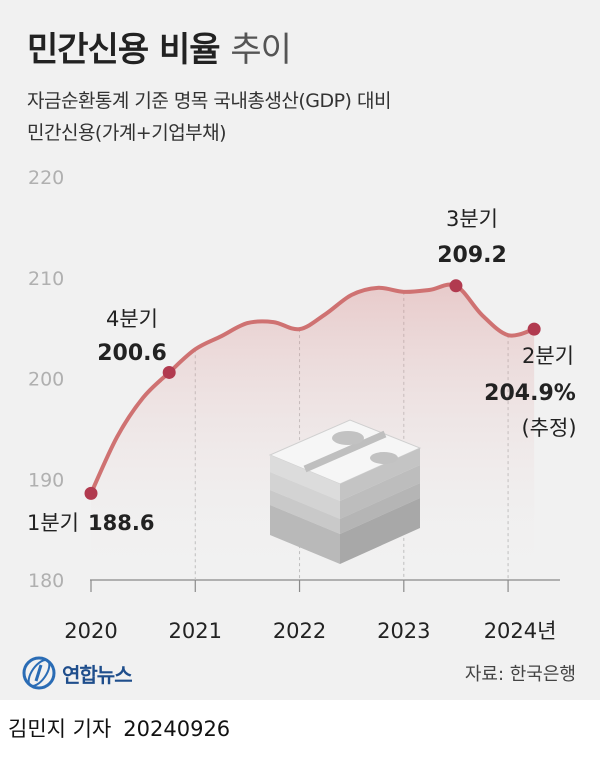 Image resolution: width=600 pixels, height=761 pixels. What do you see at coordinates (177, 729) in the screenshot?
I see `publish-date: 20240926` at bounding box center [177, 729].